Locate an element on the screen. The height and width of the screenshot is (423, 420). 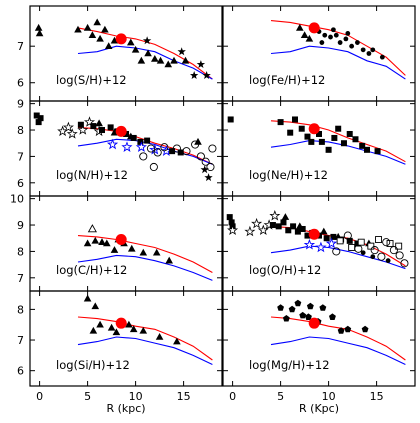
x-tick-label: 5 is located at coordinates (280, 396).